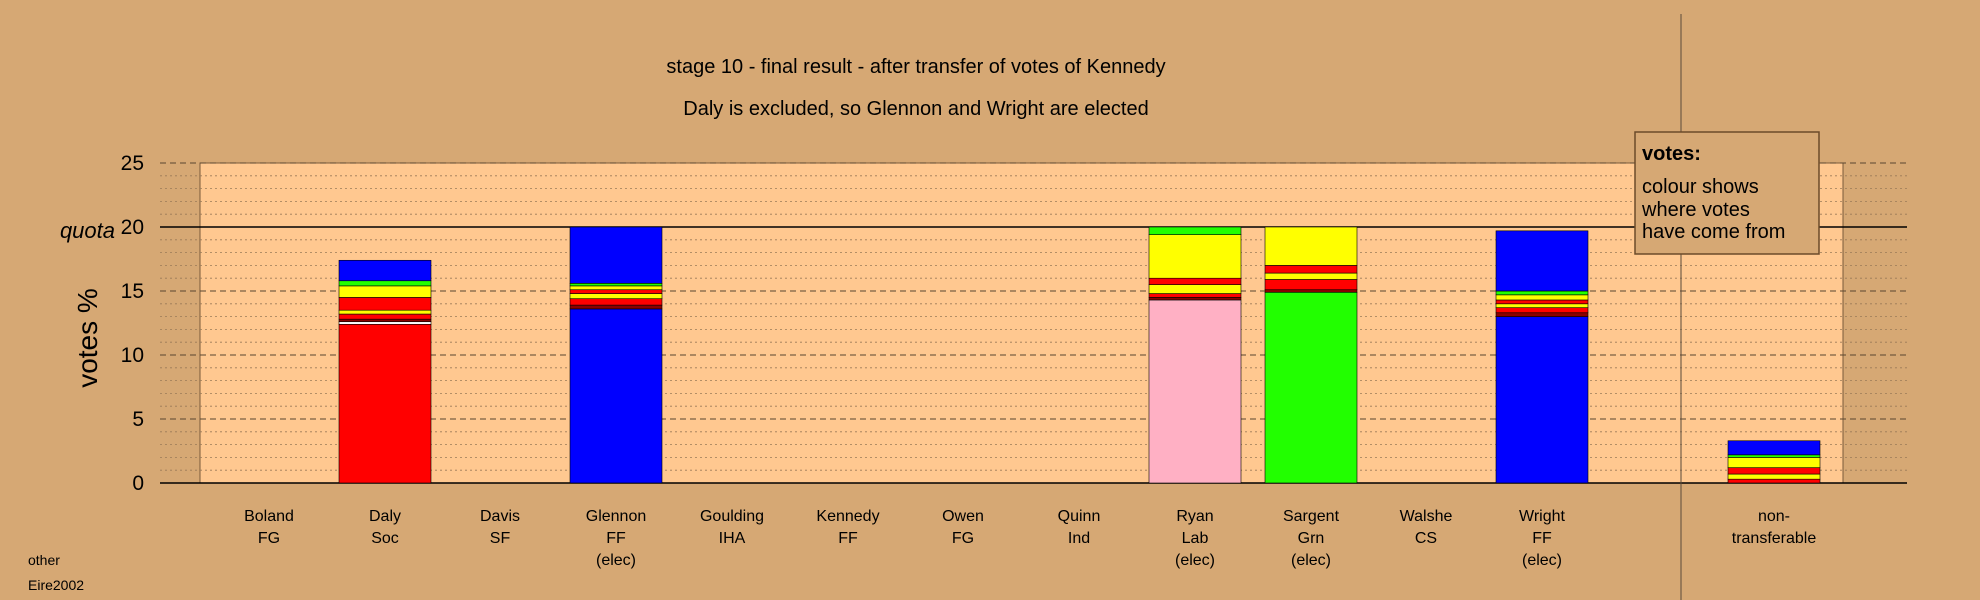  Describe the element at coordinates (138, 419) in the screenshot. I see `y-tick-label: 5` at that location.